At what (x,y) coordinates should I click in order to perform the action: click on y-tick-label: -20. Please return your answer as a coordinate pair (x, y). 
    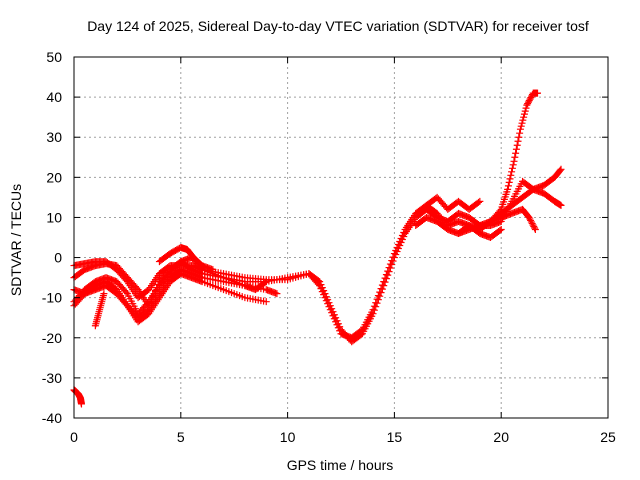
    Looking at the image, I should click on (52, 338).